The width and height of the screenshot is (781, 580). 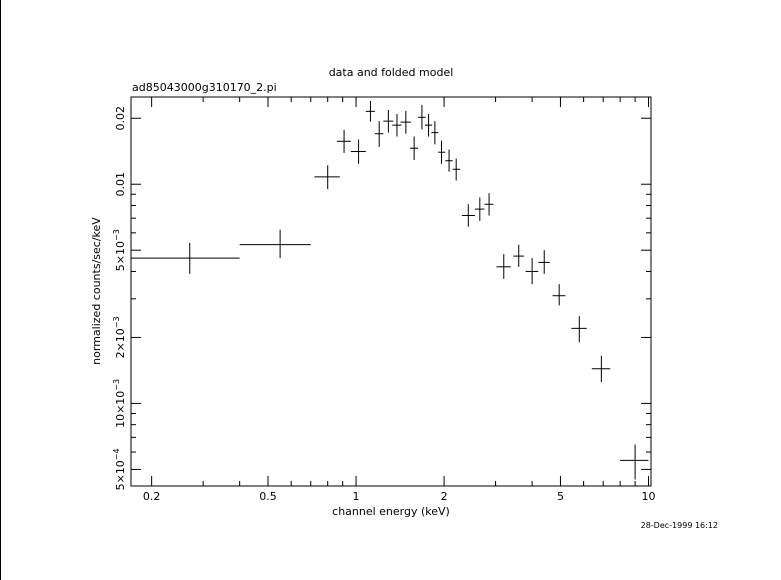 I want to click on x-tick-labels: 0.2 0.5 1 2 5 10, so click(x=399, y=496).